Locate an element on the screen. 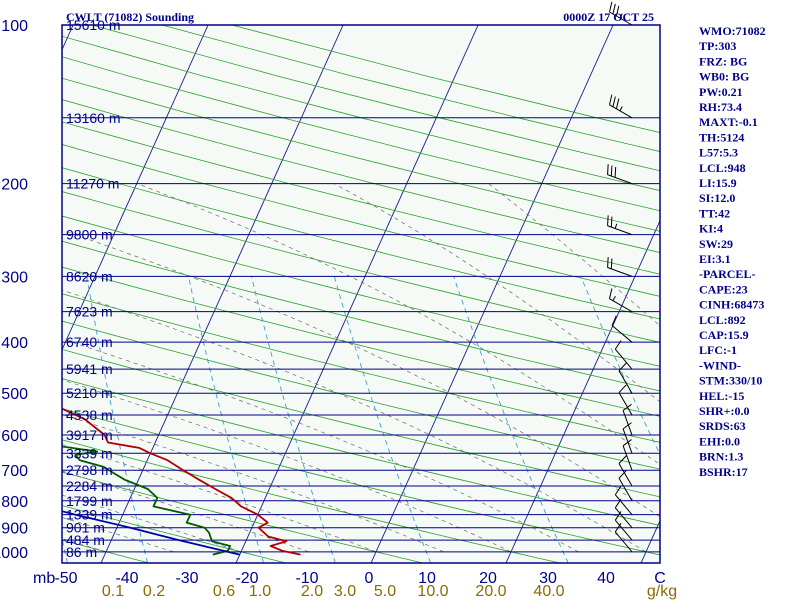 The width and height of the screenshot is (800, 600). stat-line: KI:4 is located at coordinates (711, 229).